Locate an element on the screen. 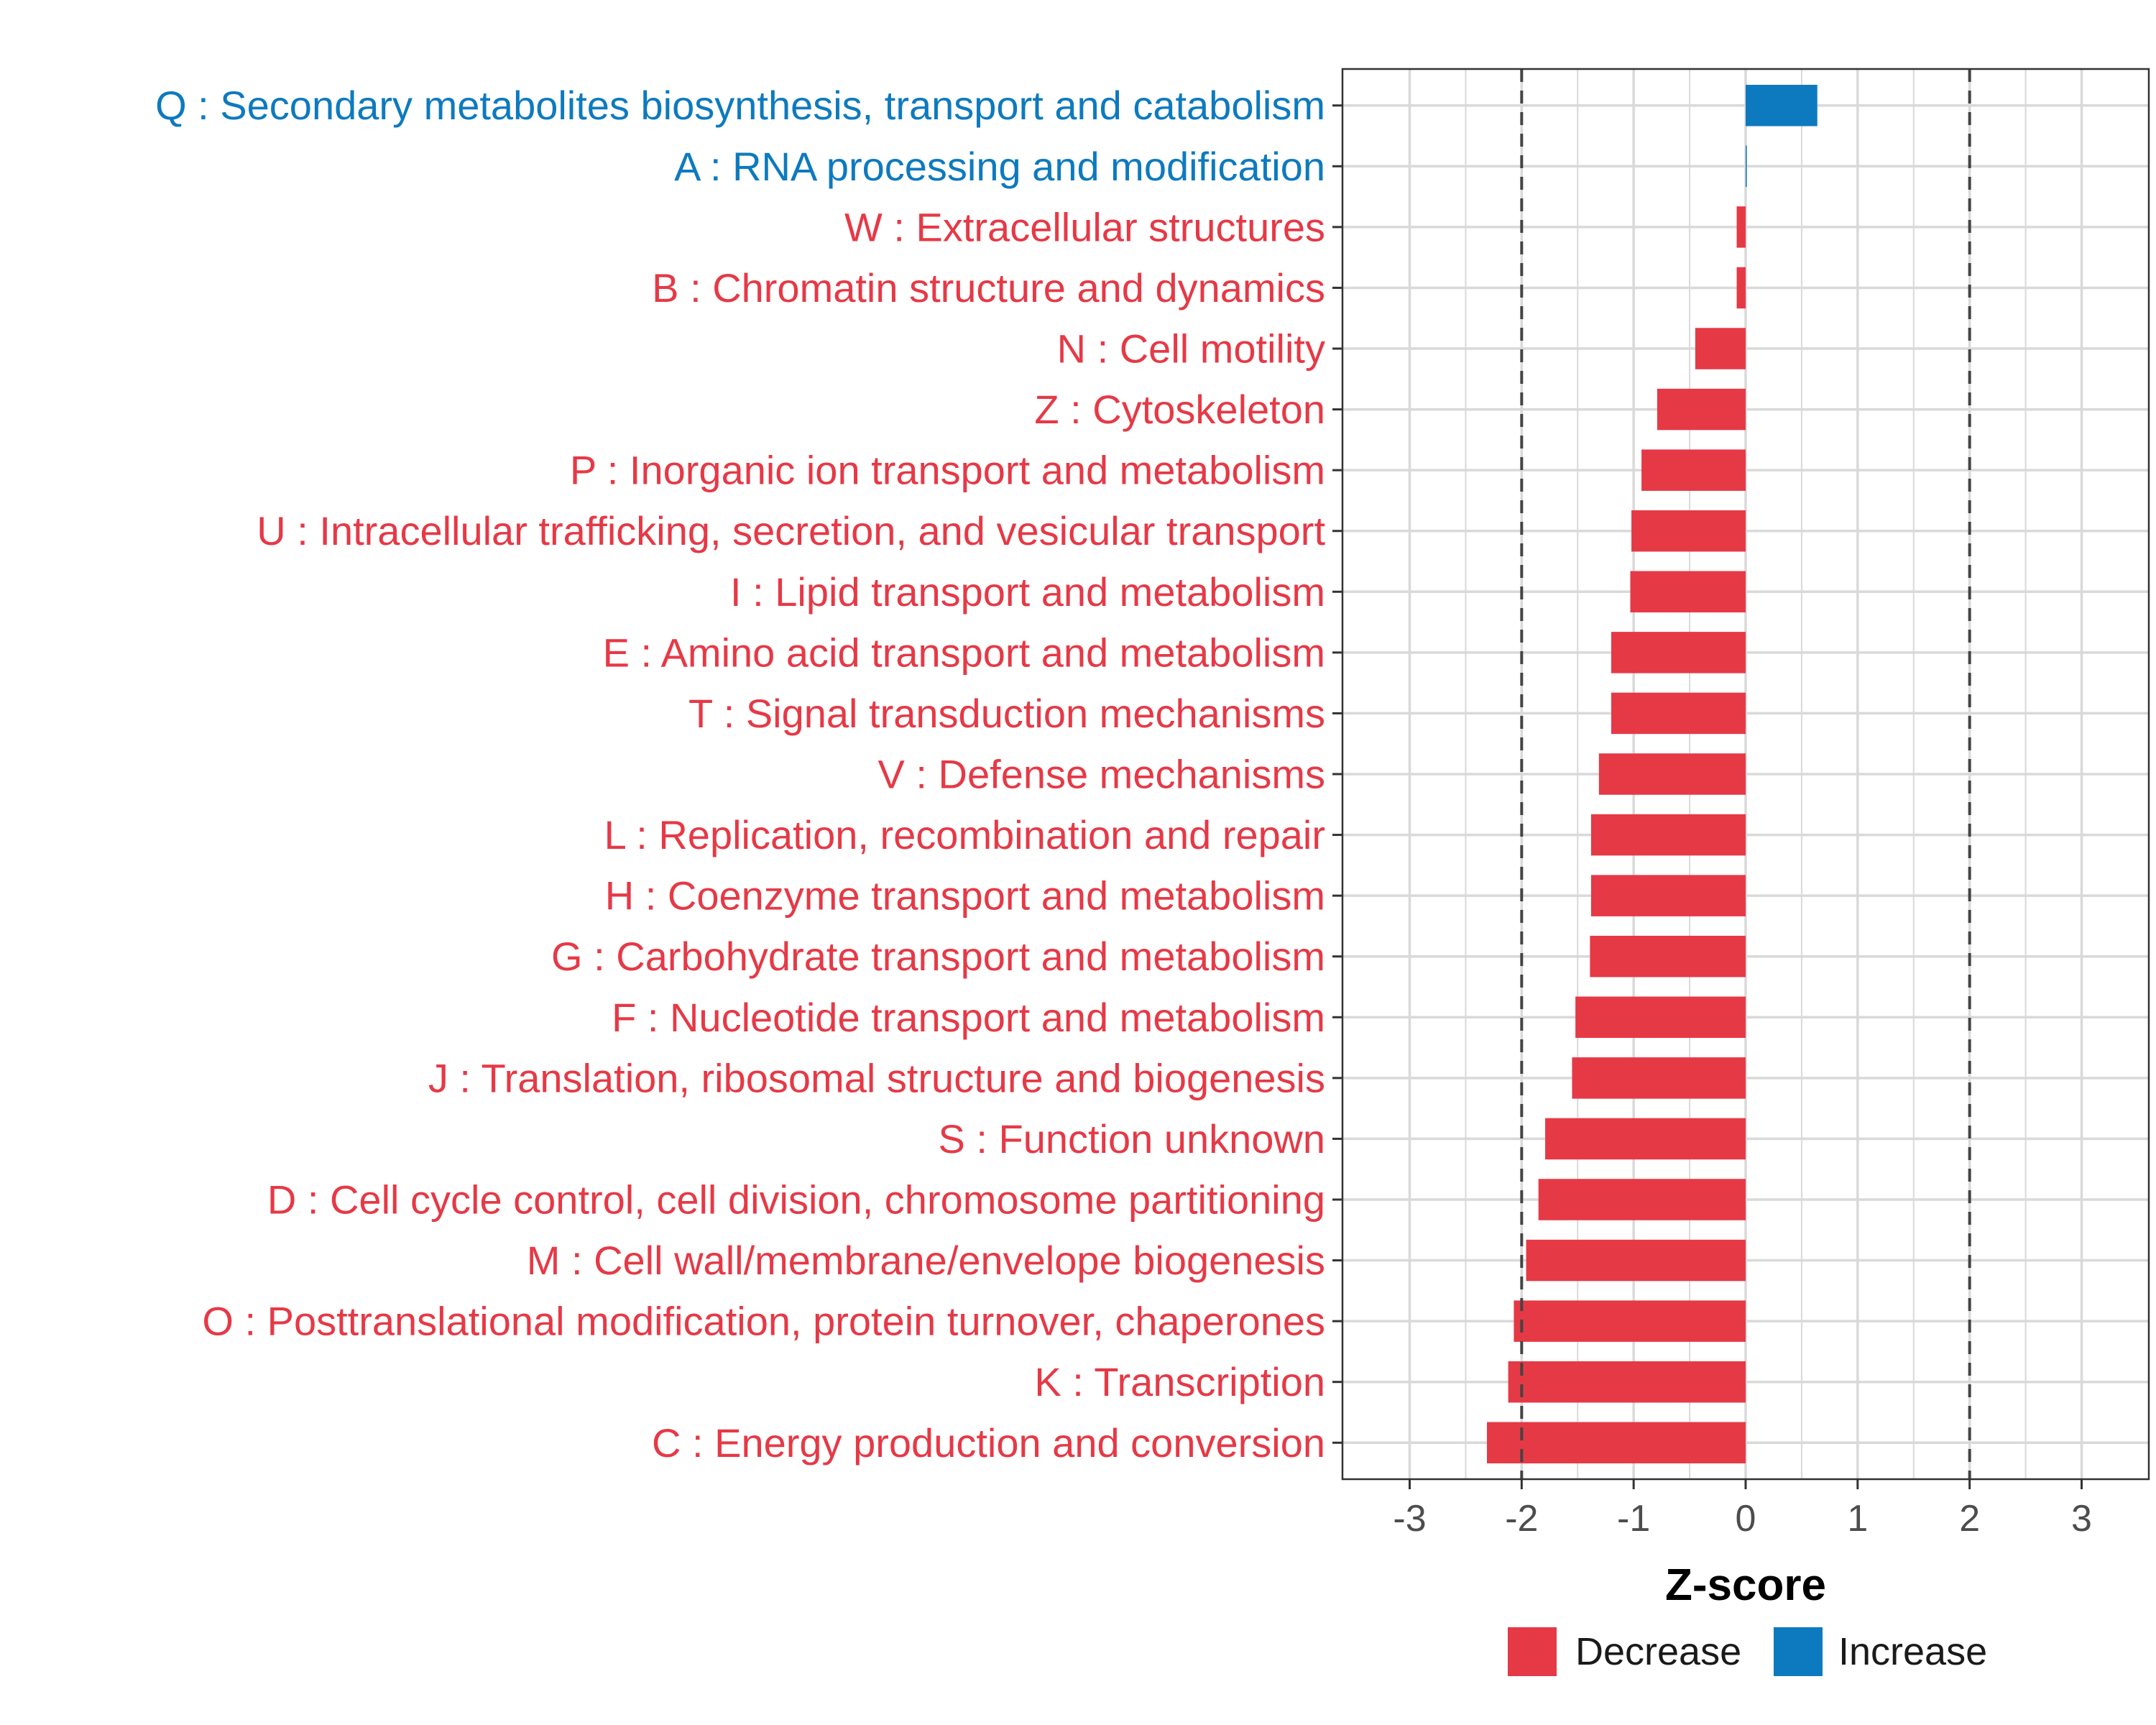 The width and height of the screenshot is (2156, 1725). legend-label: Increase is located at coordinates (1912, 1651).